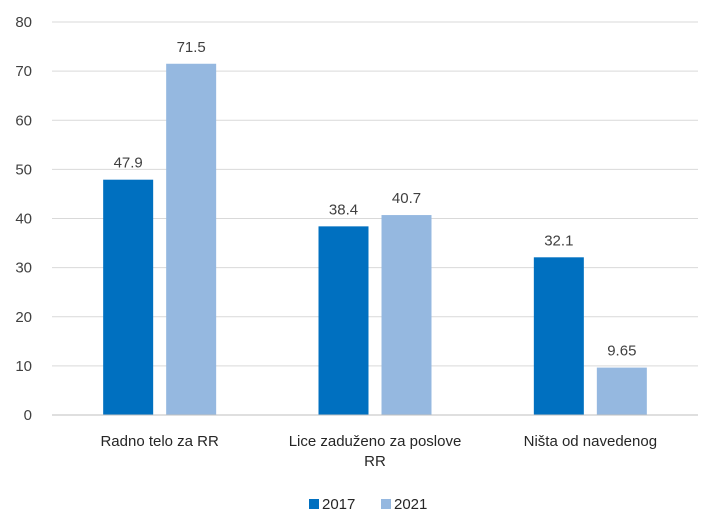  What do you see at coordinates (23, 317) in the screenshot?
I see `y-tick-label-20: 20` at bounding box center [23, 317].